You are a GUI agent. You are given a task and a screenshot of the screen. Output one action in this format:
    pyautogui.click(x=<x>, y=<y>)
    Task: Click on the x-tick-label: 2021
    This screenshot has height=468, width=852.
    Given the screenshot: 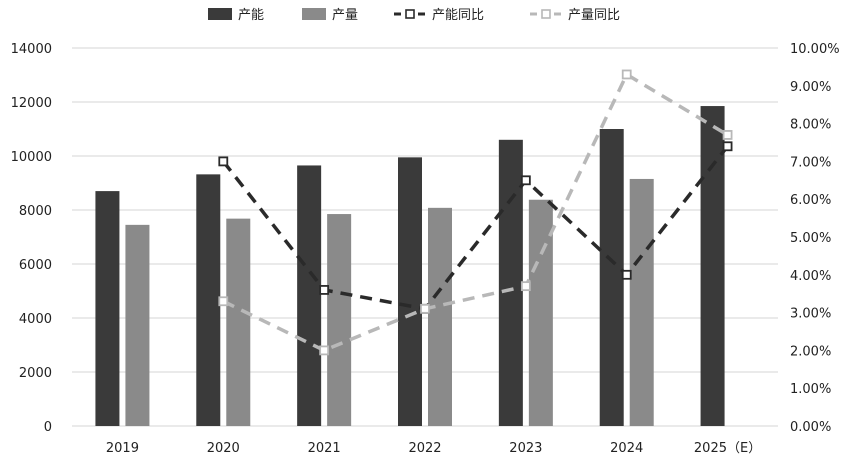 What is the action you would take?
    pyautogui.click(x=324, y=448)
    